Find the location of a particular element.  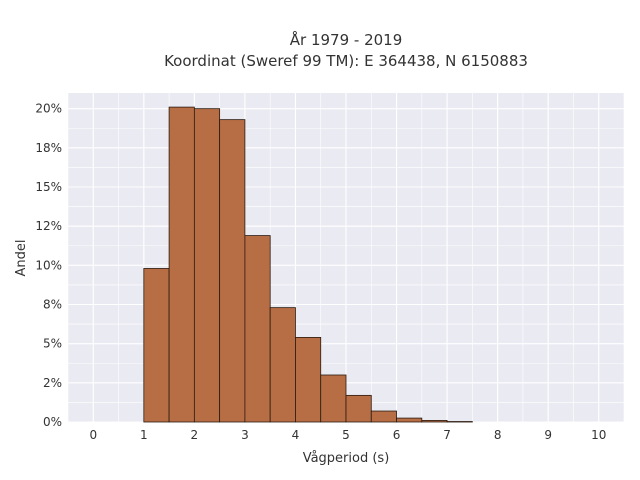

x-tick-label: 10 is located at coordinates (598, 435).